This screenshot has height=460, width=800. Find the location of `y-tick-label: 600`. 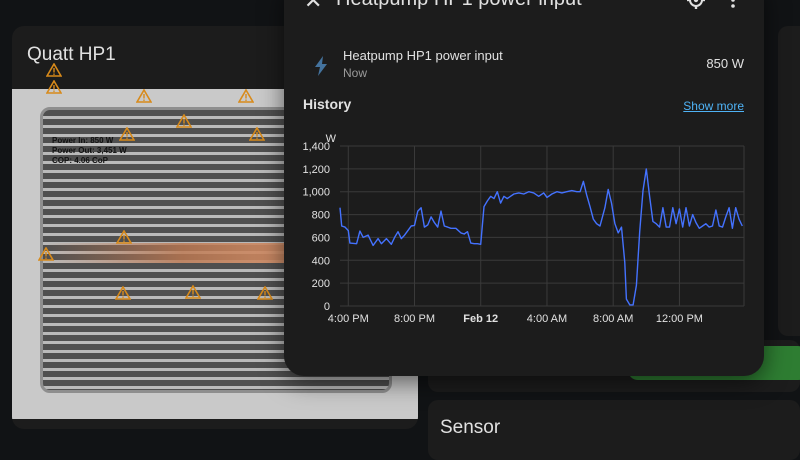

y-tick-label: 600 is located at coordinates (321, 238).